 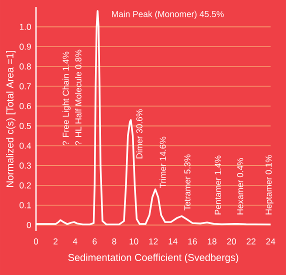 I want to click on x-tick-label: 6, so click(x=94, y=241).